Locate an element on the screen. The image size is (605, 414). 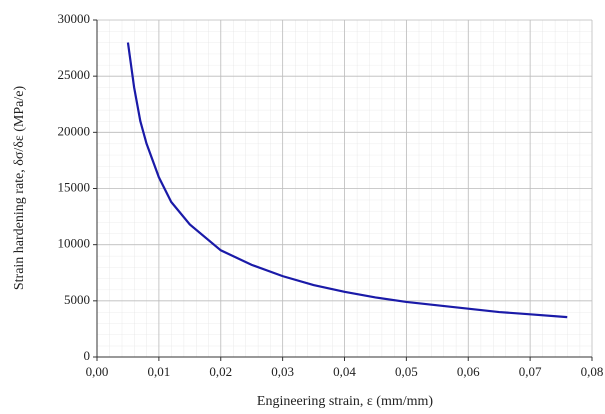
x-tick-label: 0,03 is located at coordinates (282, 371).